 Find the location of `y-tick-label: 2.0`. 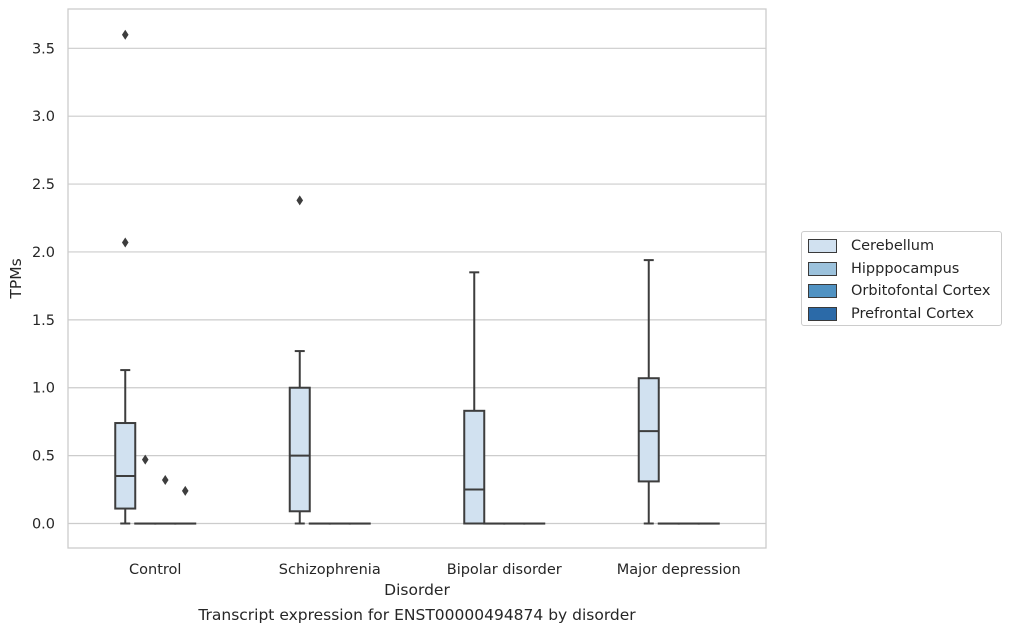

y-tick-label: 2.0 is located at coordinates (43, 253).